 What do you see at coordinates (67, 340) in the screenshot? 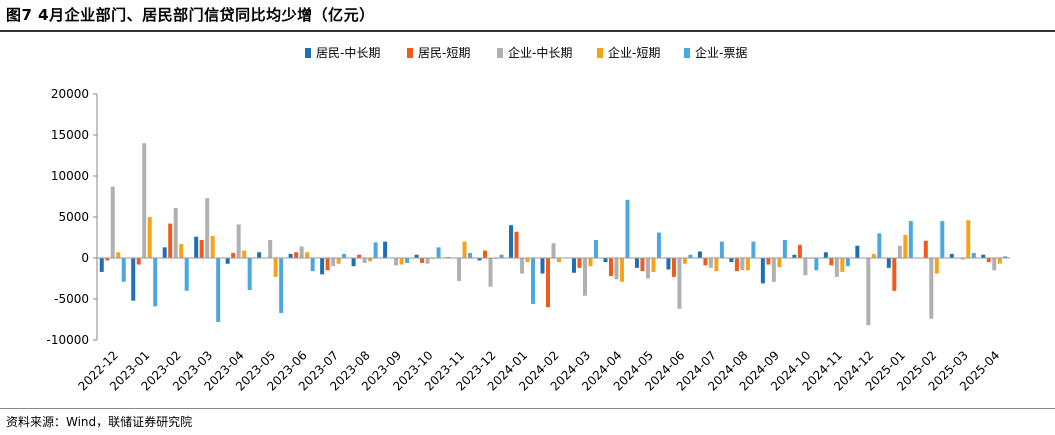
I see `y-tick-label: -10000` at bounding box center [67, 340].